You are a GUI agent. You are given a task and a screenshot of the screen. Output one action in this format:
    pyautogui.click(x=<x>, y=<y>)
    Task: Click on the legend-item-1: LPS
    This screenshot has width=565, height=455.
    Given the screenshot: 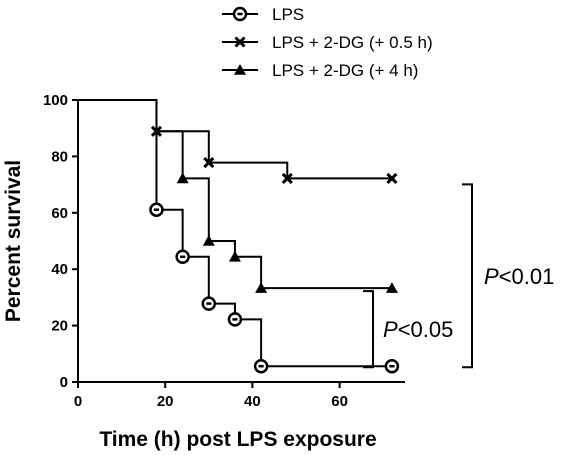 What is the action you would take?
    pyautogui.click(x=263, y=14)
    